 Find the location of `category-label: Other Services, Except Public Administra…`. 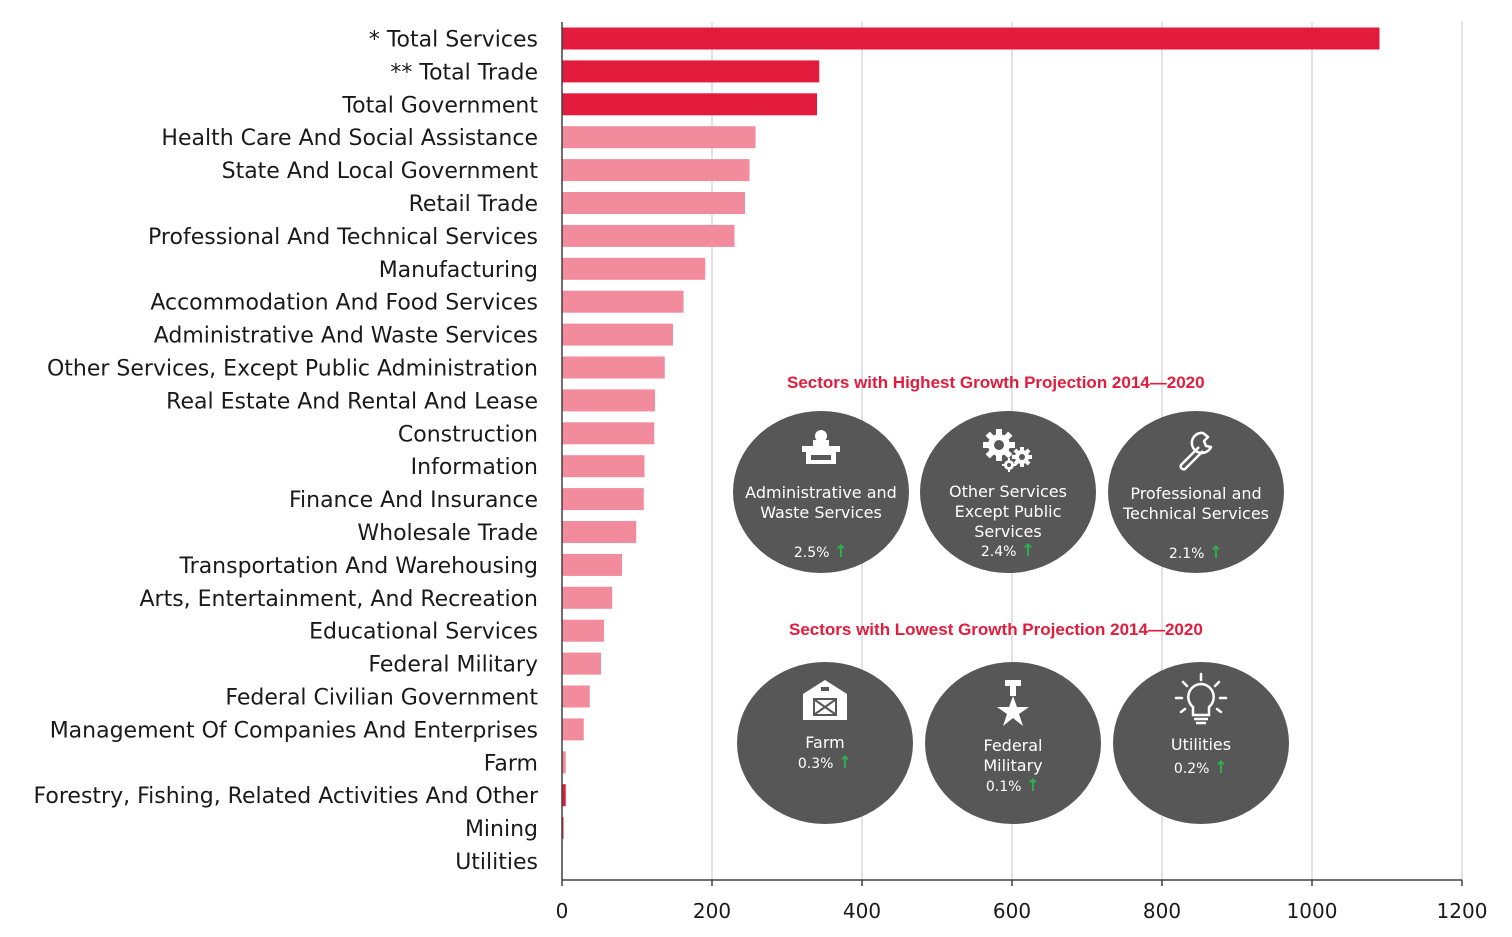

category-label: Other Services, Except Public Administra… is located at coordinates (292, 369).